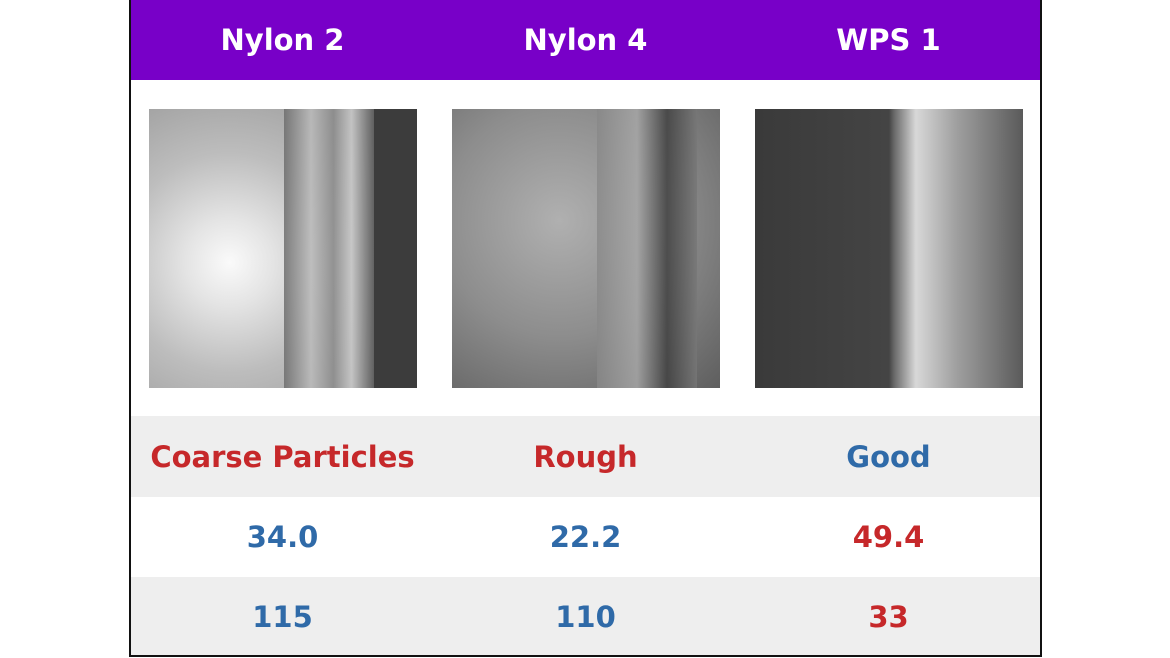 This screenshot has width=1170, height=658. Describe the element at coordinates (282, 537) in the screenshot. I see `table-cell: 34.0` at that location.